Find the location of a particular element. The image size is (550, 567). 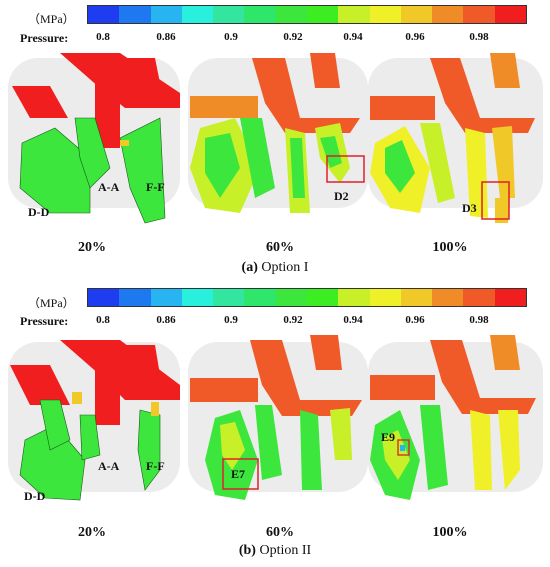

panel-caption-a: (a) Option I is located at coordinates (275, 268).